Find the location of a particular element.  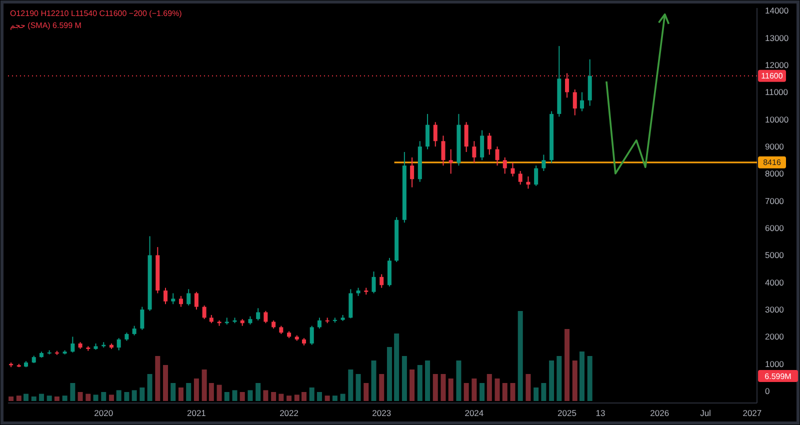

y-tick-label: 6000 is located at coordinates (774, 228).